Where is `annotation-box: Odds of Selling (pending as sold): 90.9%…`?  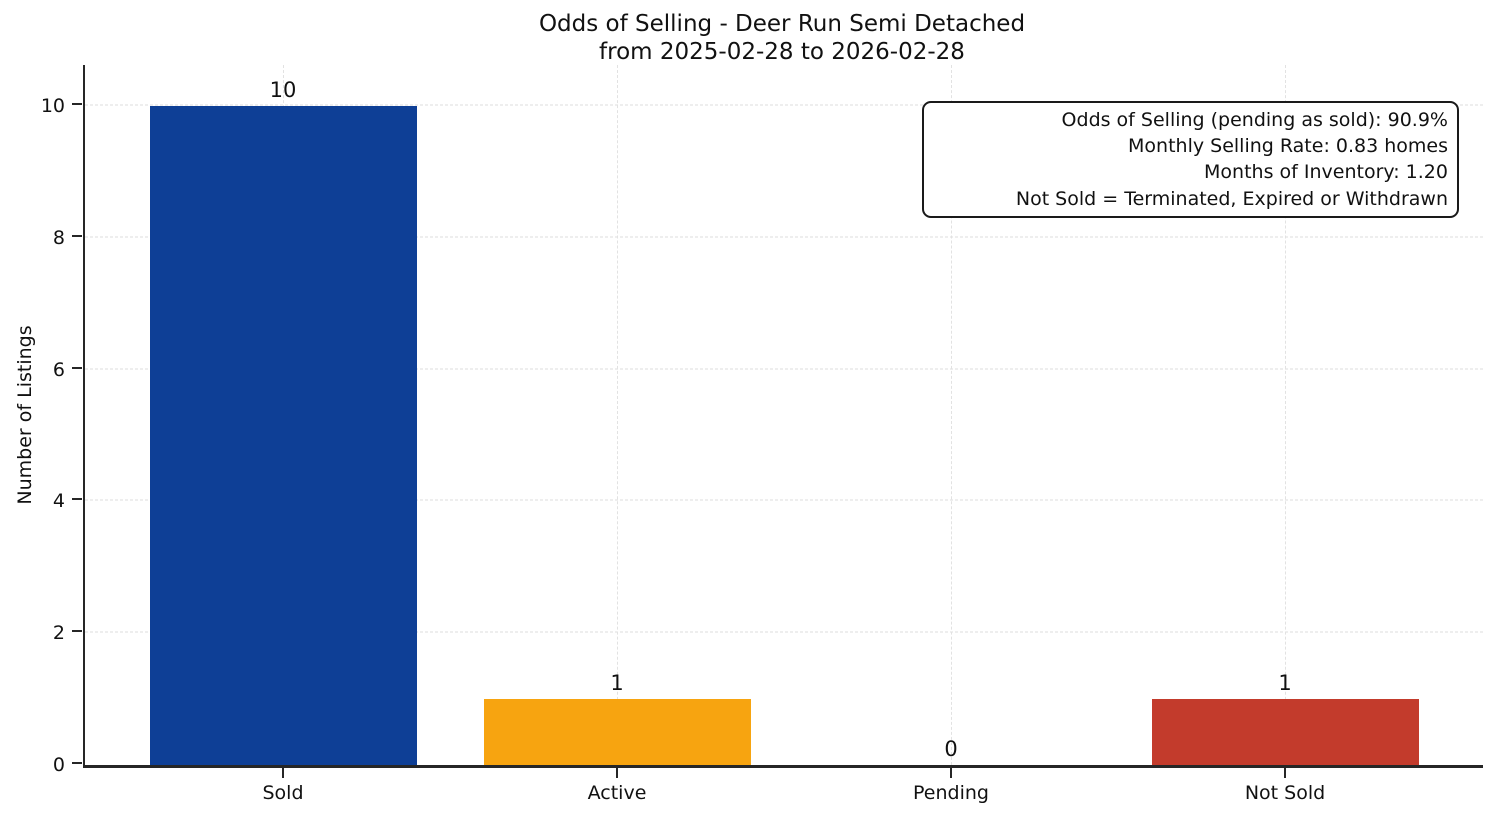
annotation-box: Odds of Selling (pending as sold): 90.9%… is located at coordinates (1190, 159).